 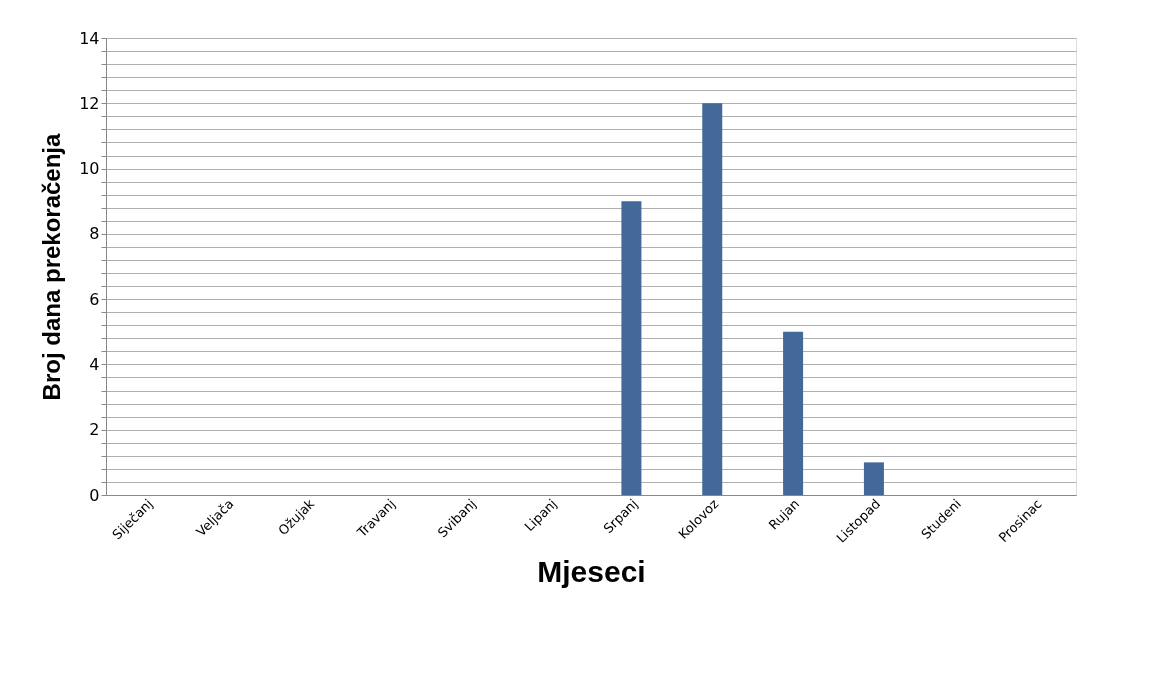 What do you see at coordinates (89, 169) in the screenshot?
I see `y-tick-label: 10` at bounding box center [89, 169].